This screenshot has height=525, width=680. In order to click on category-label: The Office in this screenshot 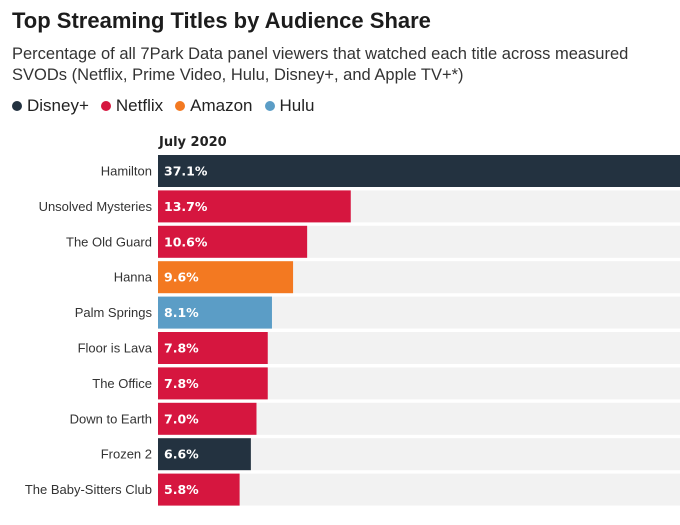, I will do `click(122, 383)`.